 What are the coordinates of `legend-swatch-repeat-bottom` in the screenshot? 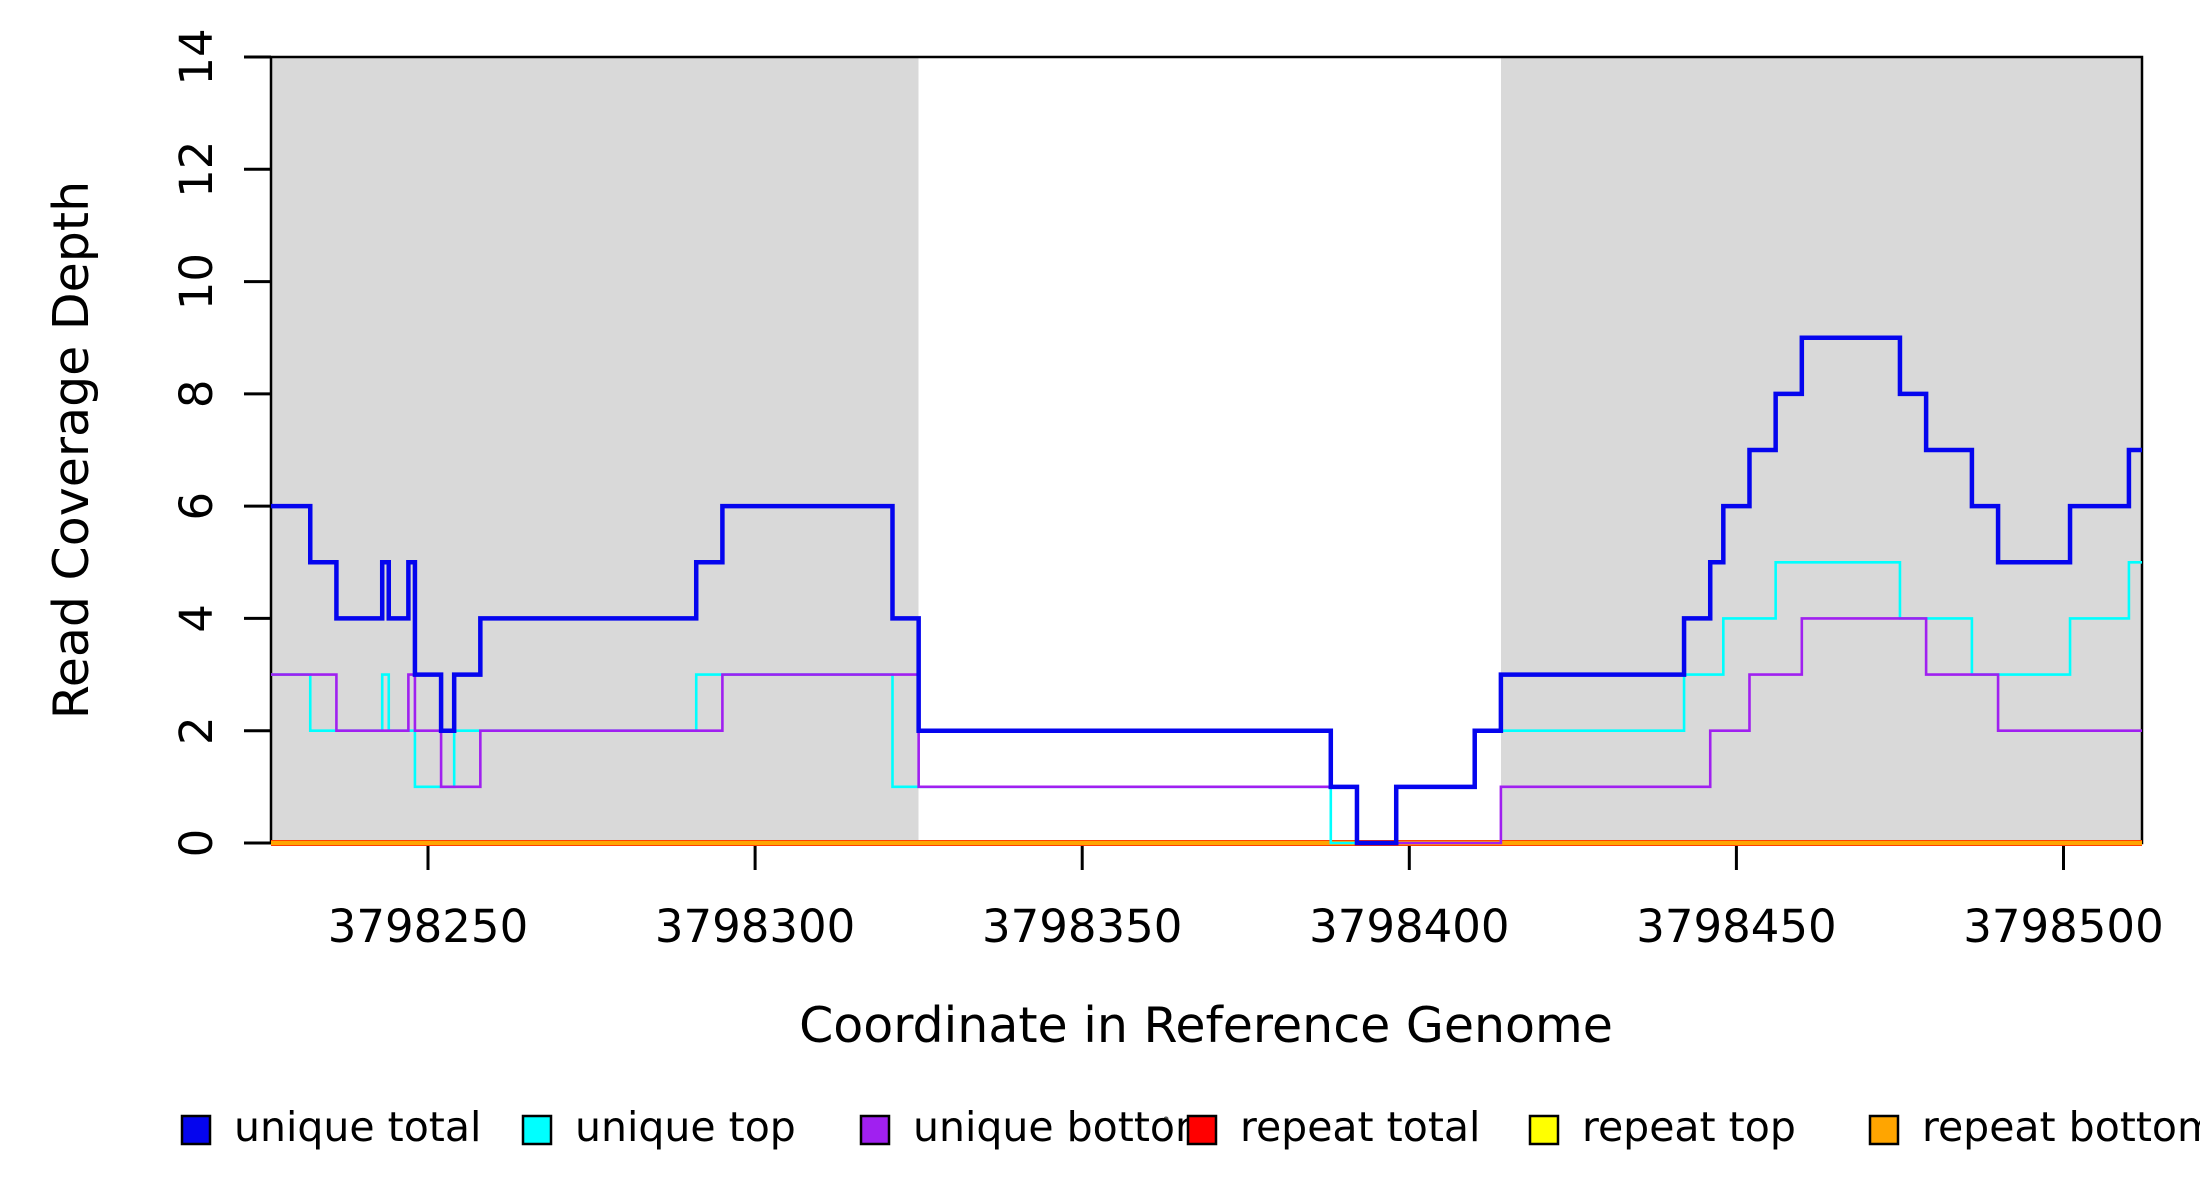 It's located at (1884, 1130).